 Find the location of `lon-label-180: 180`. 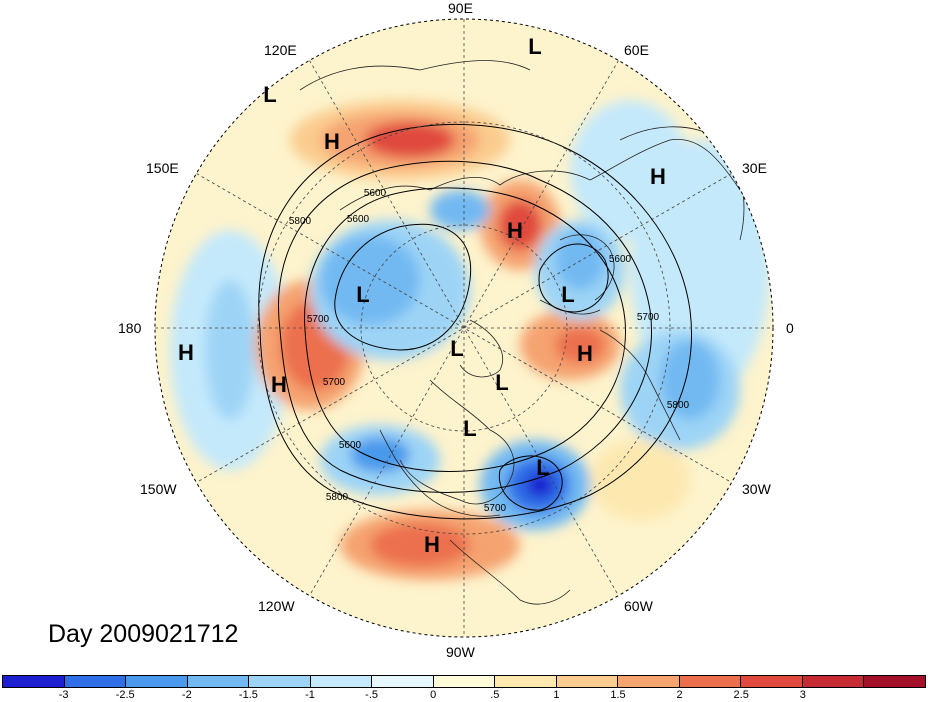

lon-label-180: 180 is located at coordinates (130, 328).